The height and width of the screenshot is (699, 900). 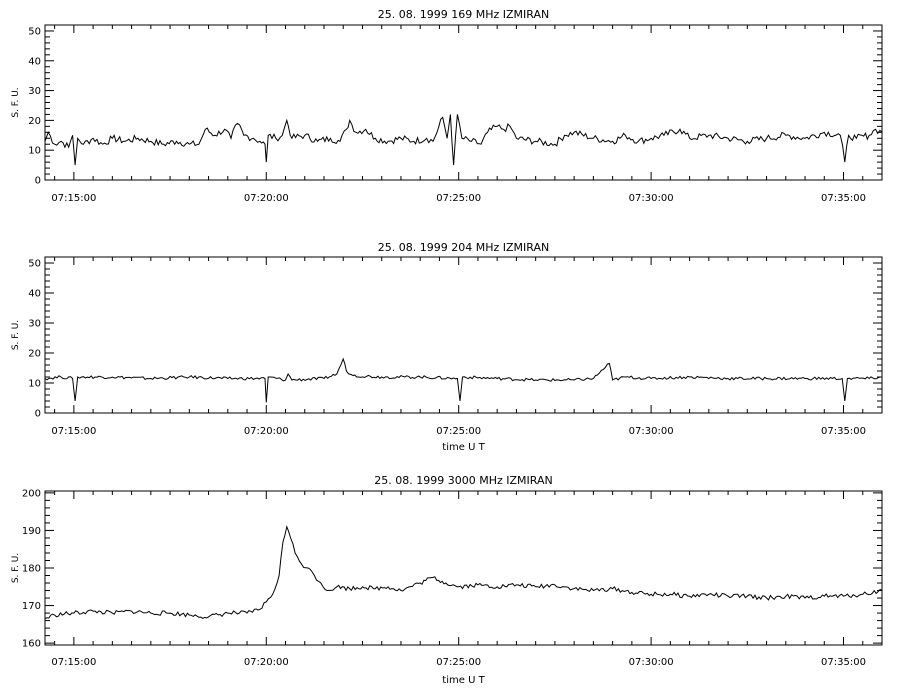 What do you see at coordinates (31, 644) in the screenshot?
I see `y-tick-label: 160` at bounding box center [31, 644].